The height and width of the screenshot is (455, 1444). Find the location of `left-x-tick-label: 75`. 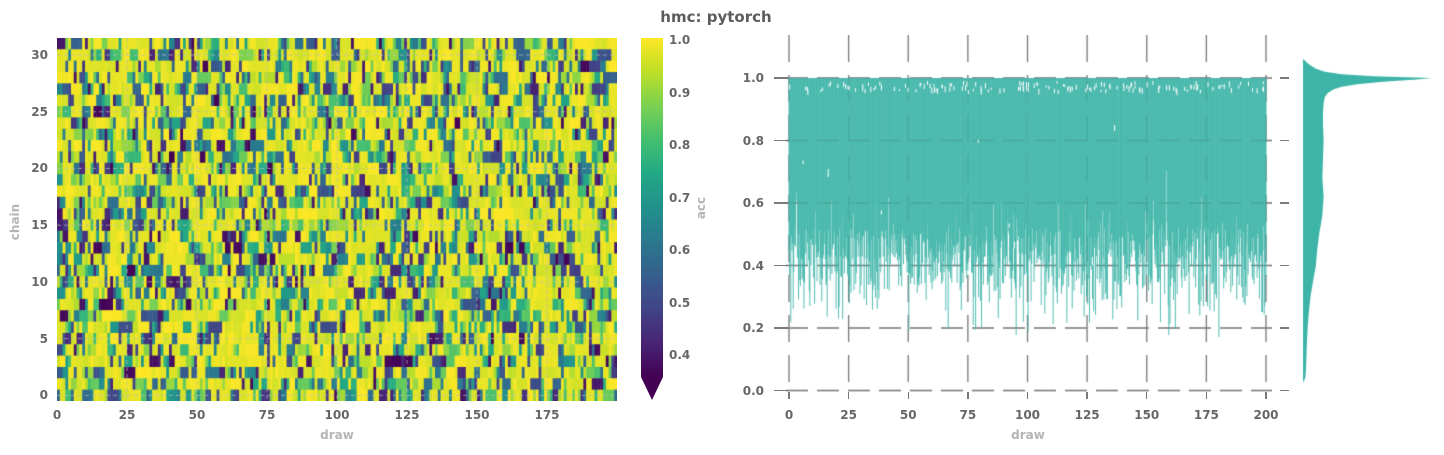

left-x-tick-label: 75 is located at coordinates (267, 415).